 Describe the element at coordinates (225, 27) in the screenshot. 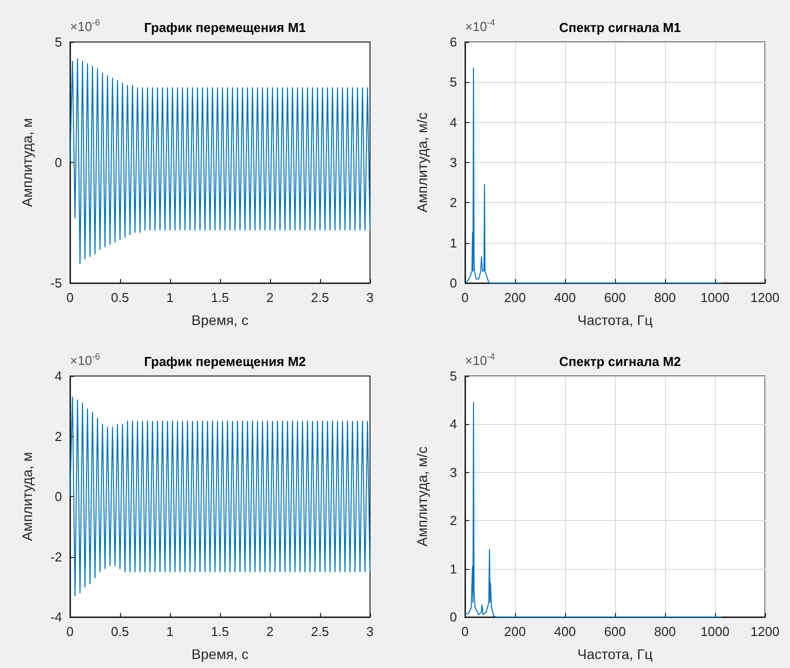

I see `chart-title: График перемещения М1` at that location.